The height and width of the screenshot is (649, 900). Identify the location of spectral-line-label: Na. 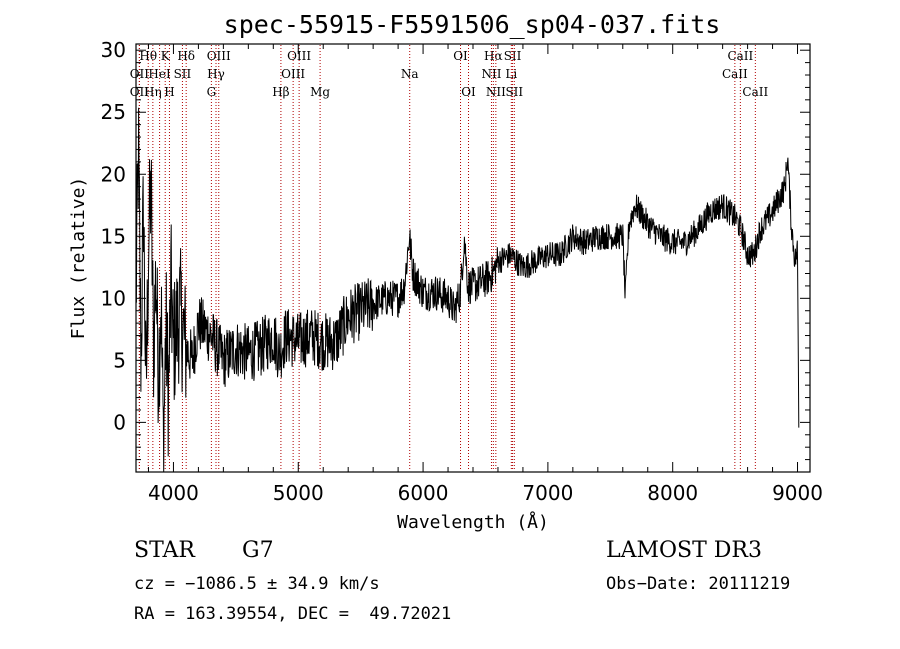
(410, 74).